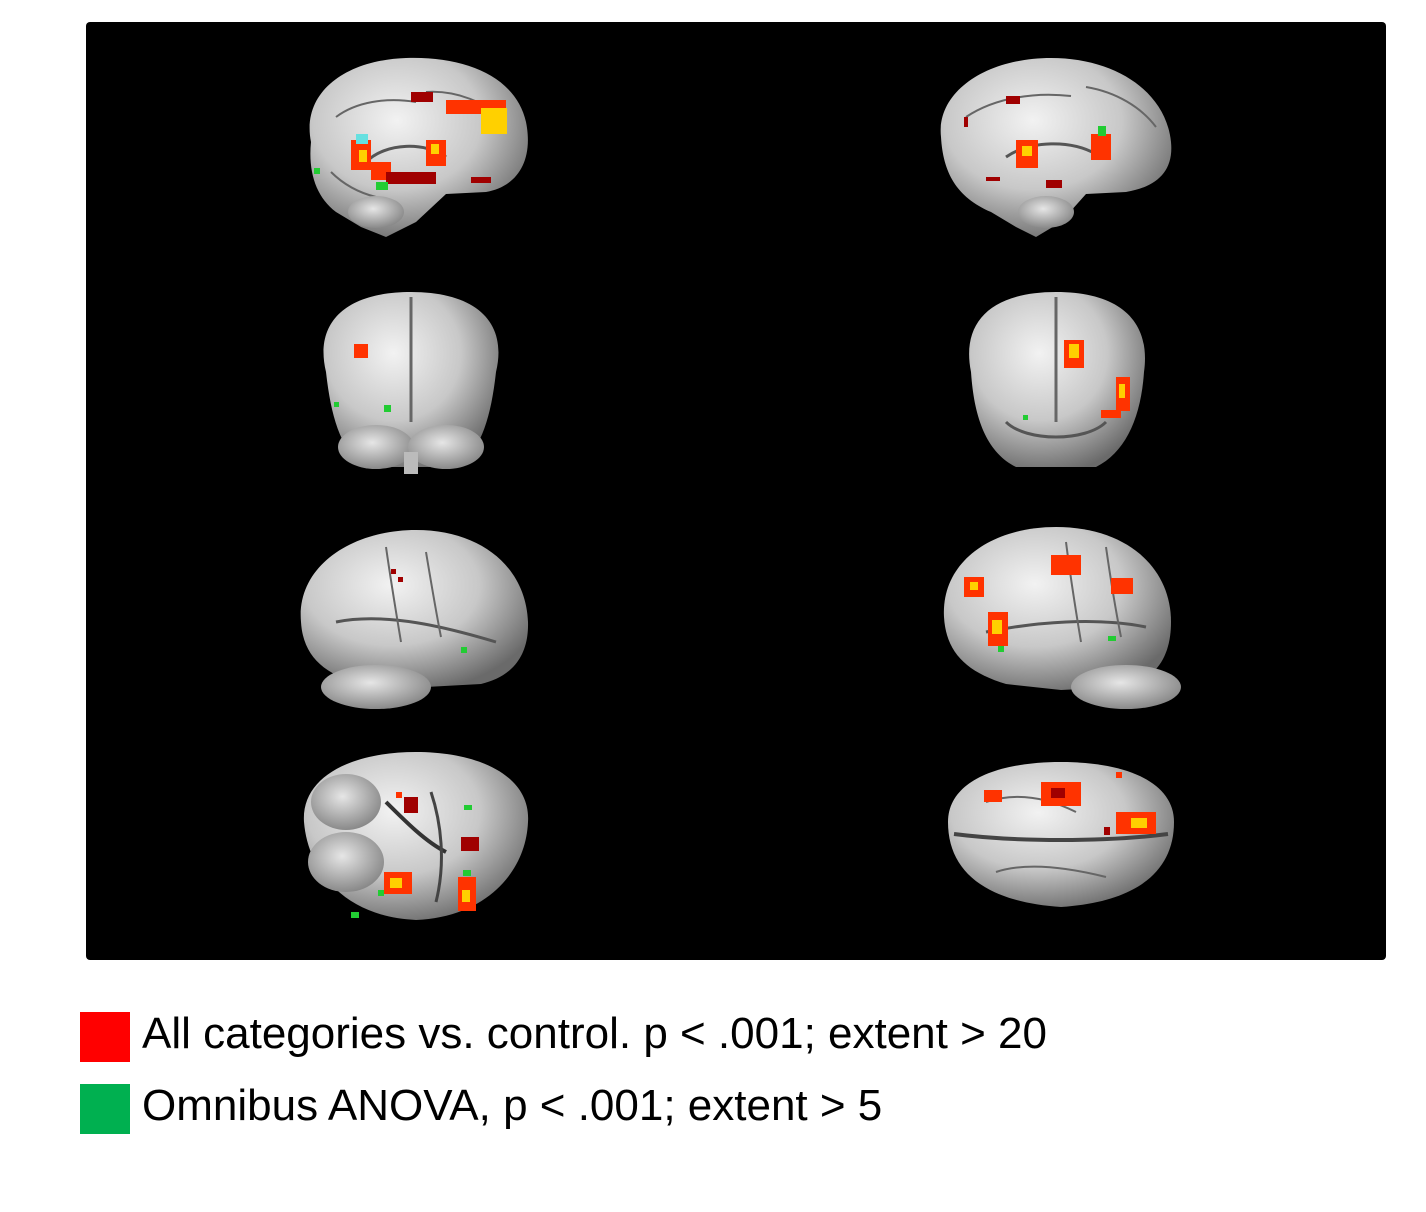 The image size is (1426, 1212). What do you see at coordinates (1062, 618) in the screenshot?
I see `brain-lateral-view-right-column` at bounding box center [1062, 618].